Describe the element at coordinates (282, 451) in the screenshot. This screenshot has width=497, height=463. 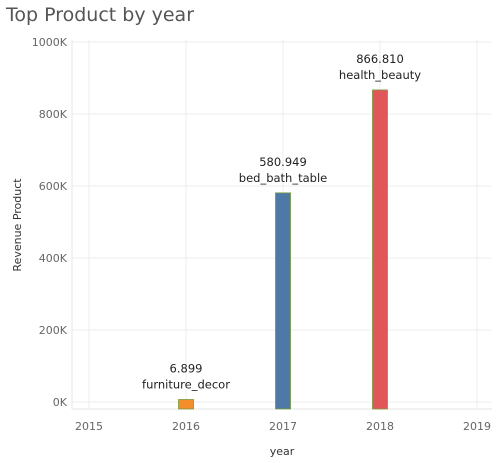
I see `x-axis-label: year` at that location.